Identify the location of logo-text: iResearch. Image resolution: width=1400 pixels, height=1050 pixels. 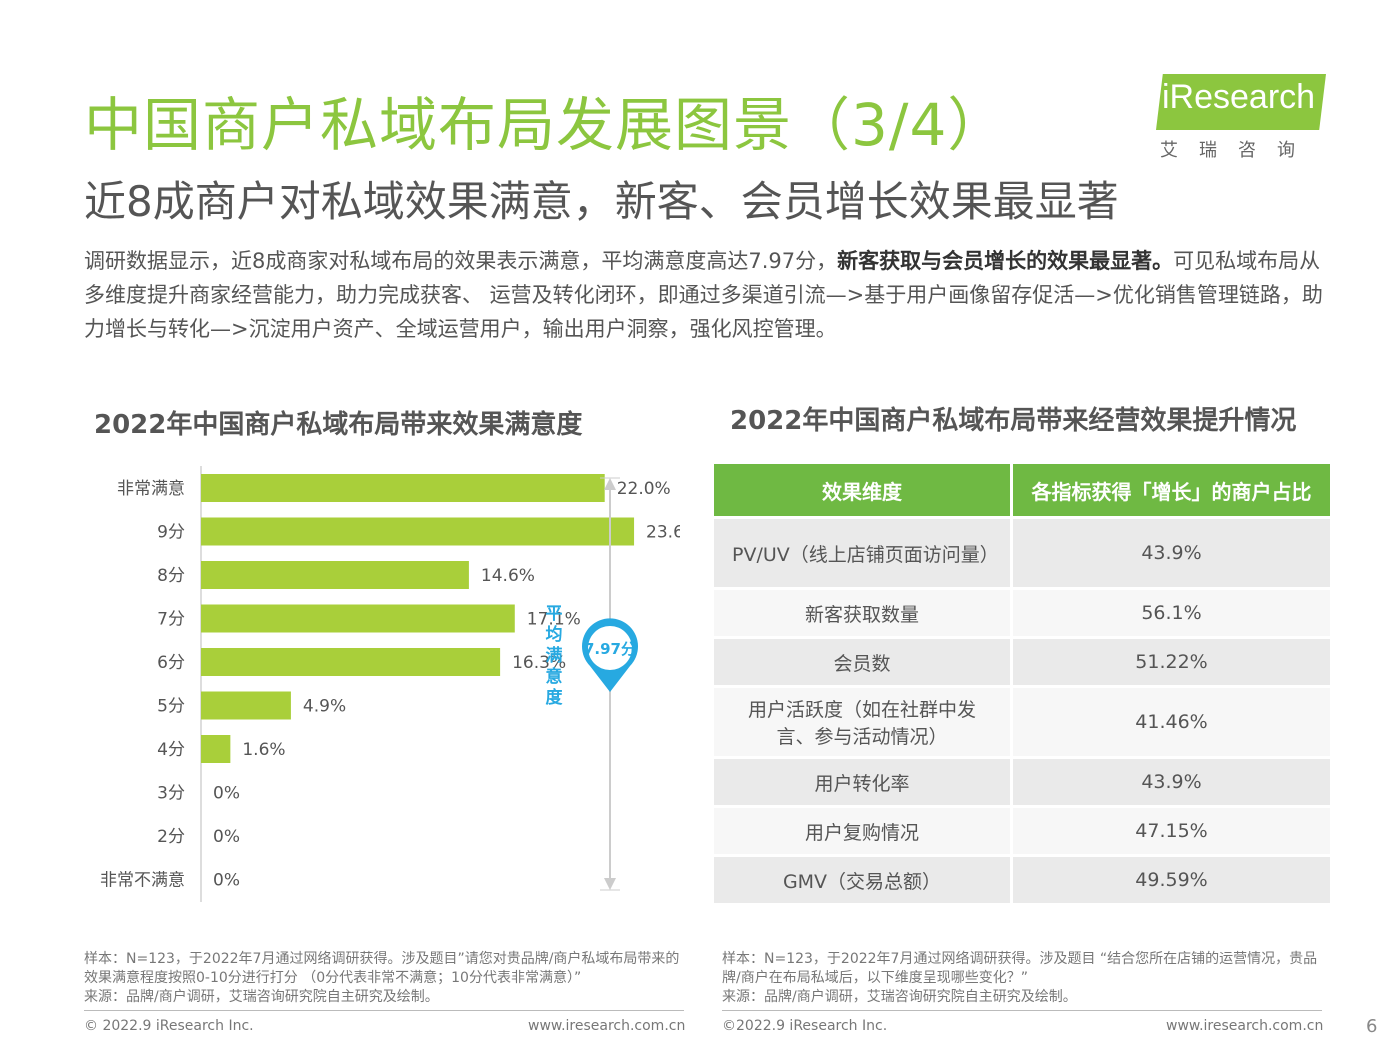
(1239, 97).